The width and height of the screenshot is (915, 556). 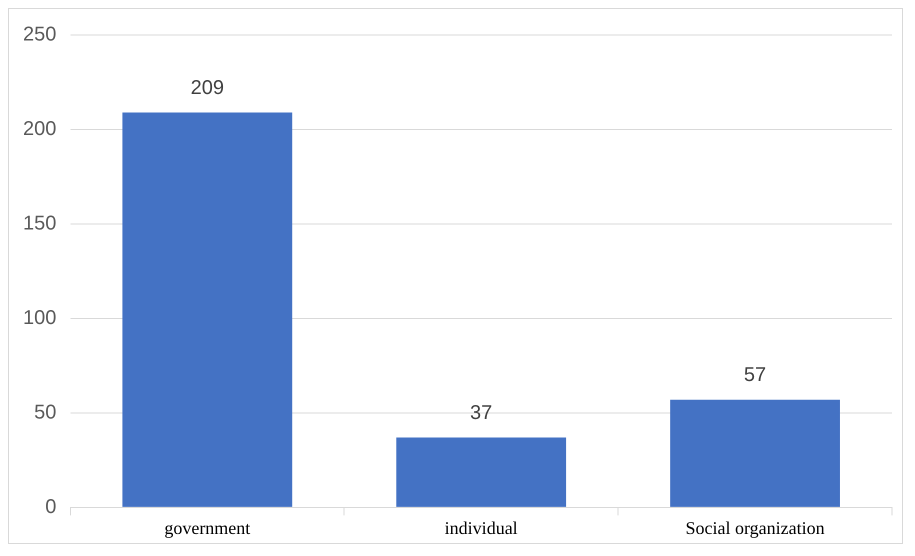 I want to click on data-label: 57, so click(x=755, y=375).